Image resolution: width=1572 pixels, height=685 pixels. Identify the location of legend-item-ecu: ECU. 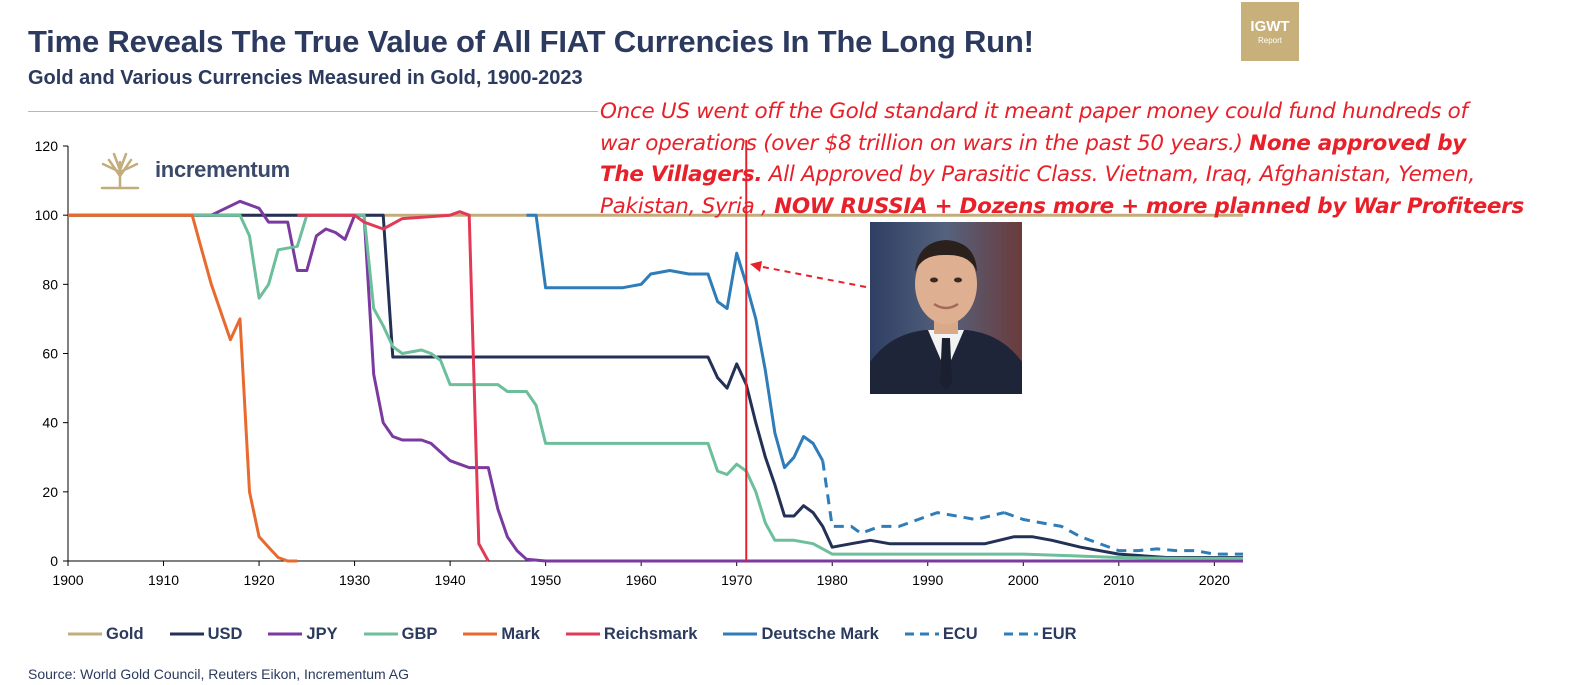
(941, 634).